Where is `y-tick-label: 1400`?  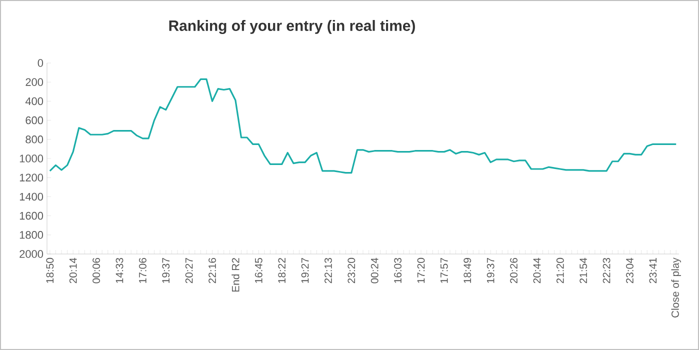
y-tick-label: 1400 is located at coordinates (32, 196).